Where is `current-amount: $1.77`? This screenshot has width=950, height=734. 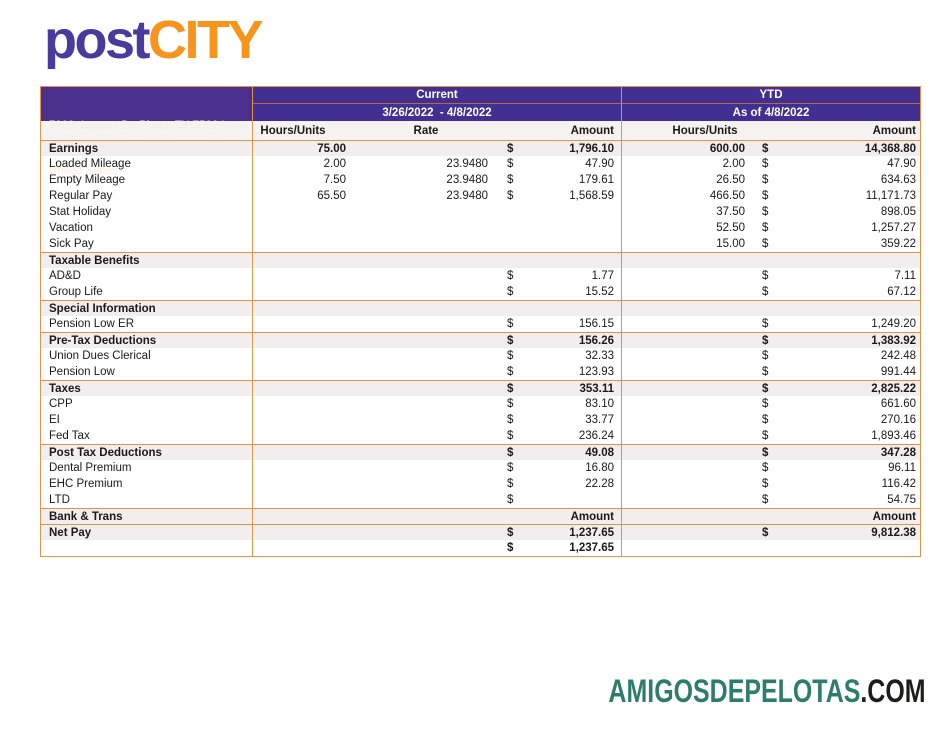 current-amount: $1.77 is located at coordinates (556, 276).